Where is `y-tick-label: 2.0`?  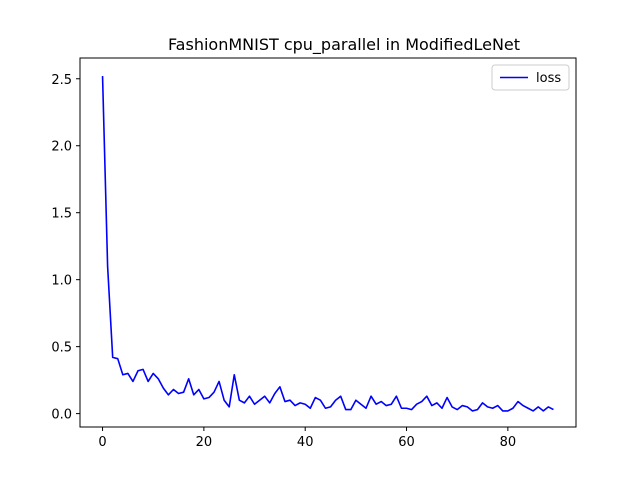 y-tick-label: 2.0 is located at coordinates (61, 147).